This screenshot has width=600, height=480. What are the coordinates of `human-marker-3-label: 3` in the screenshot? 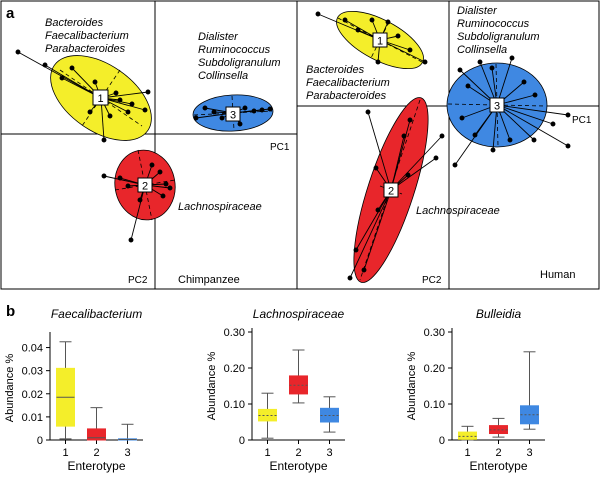 It's located at (497, 107).